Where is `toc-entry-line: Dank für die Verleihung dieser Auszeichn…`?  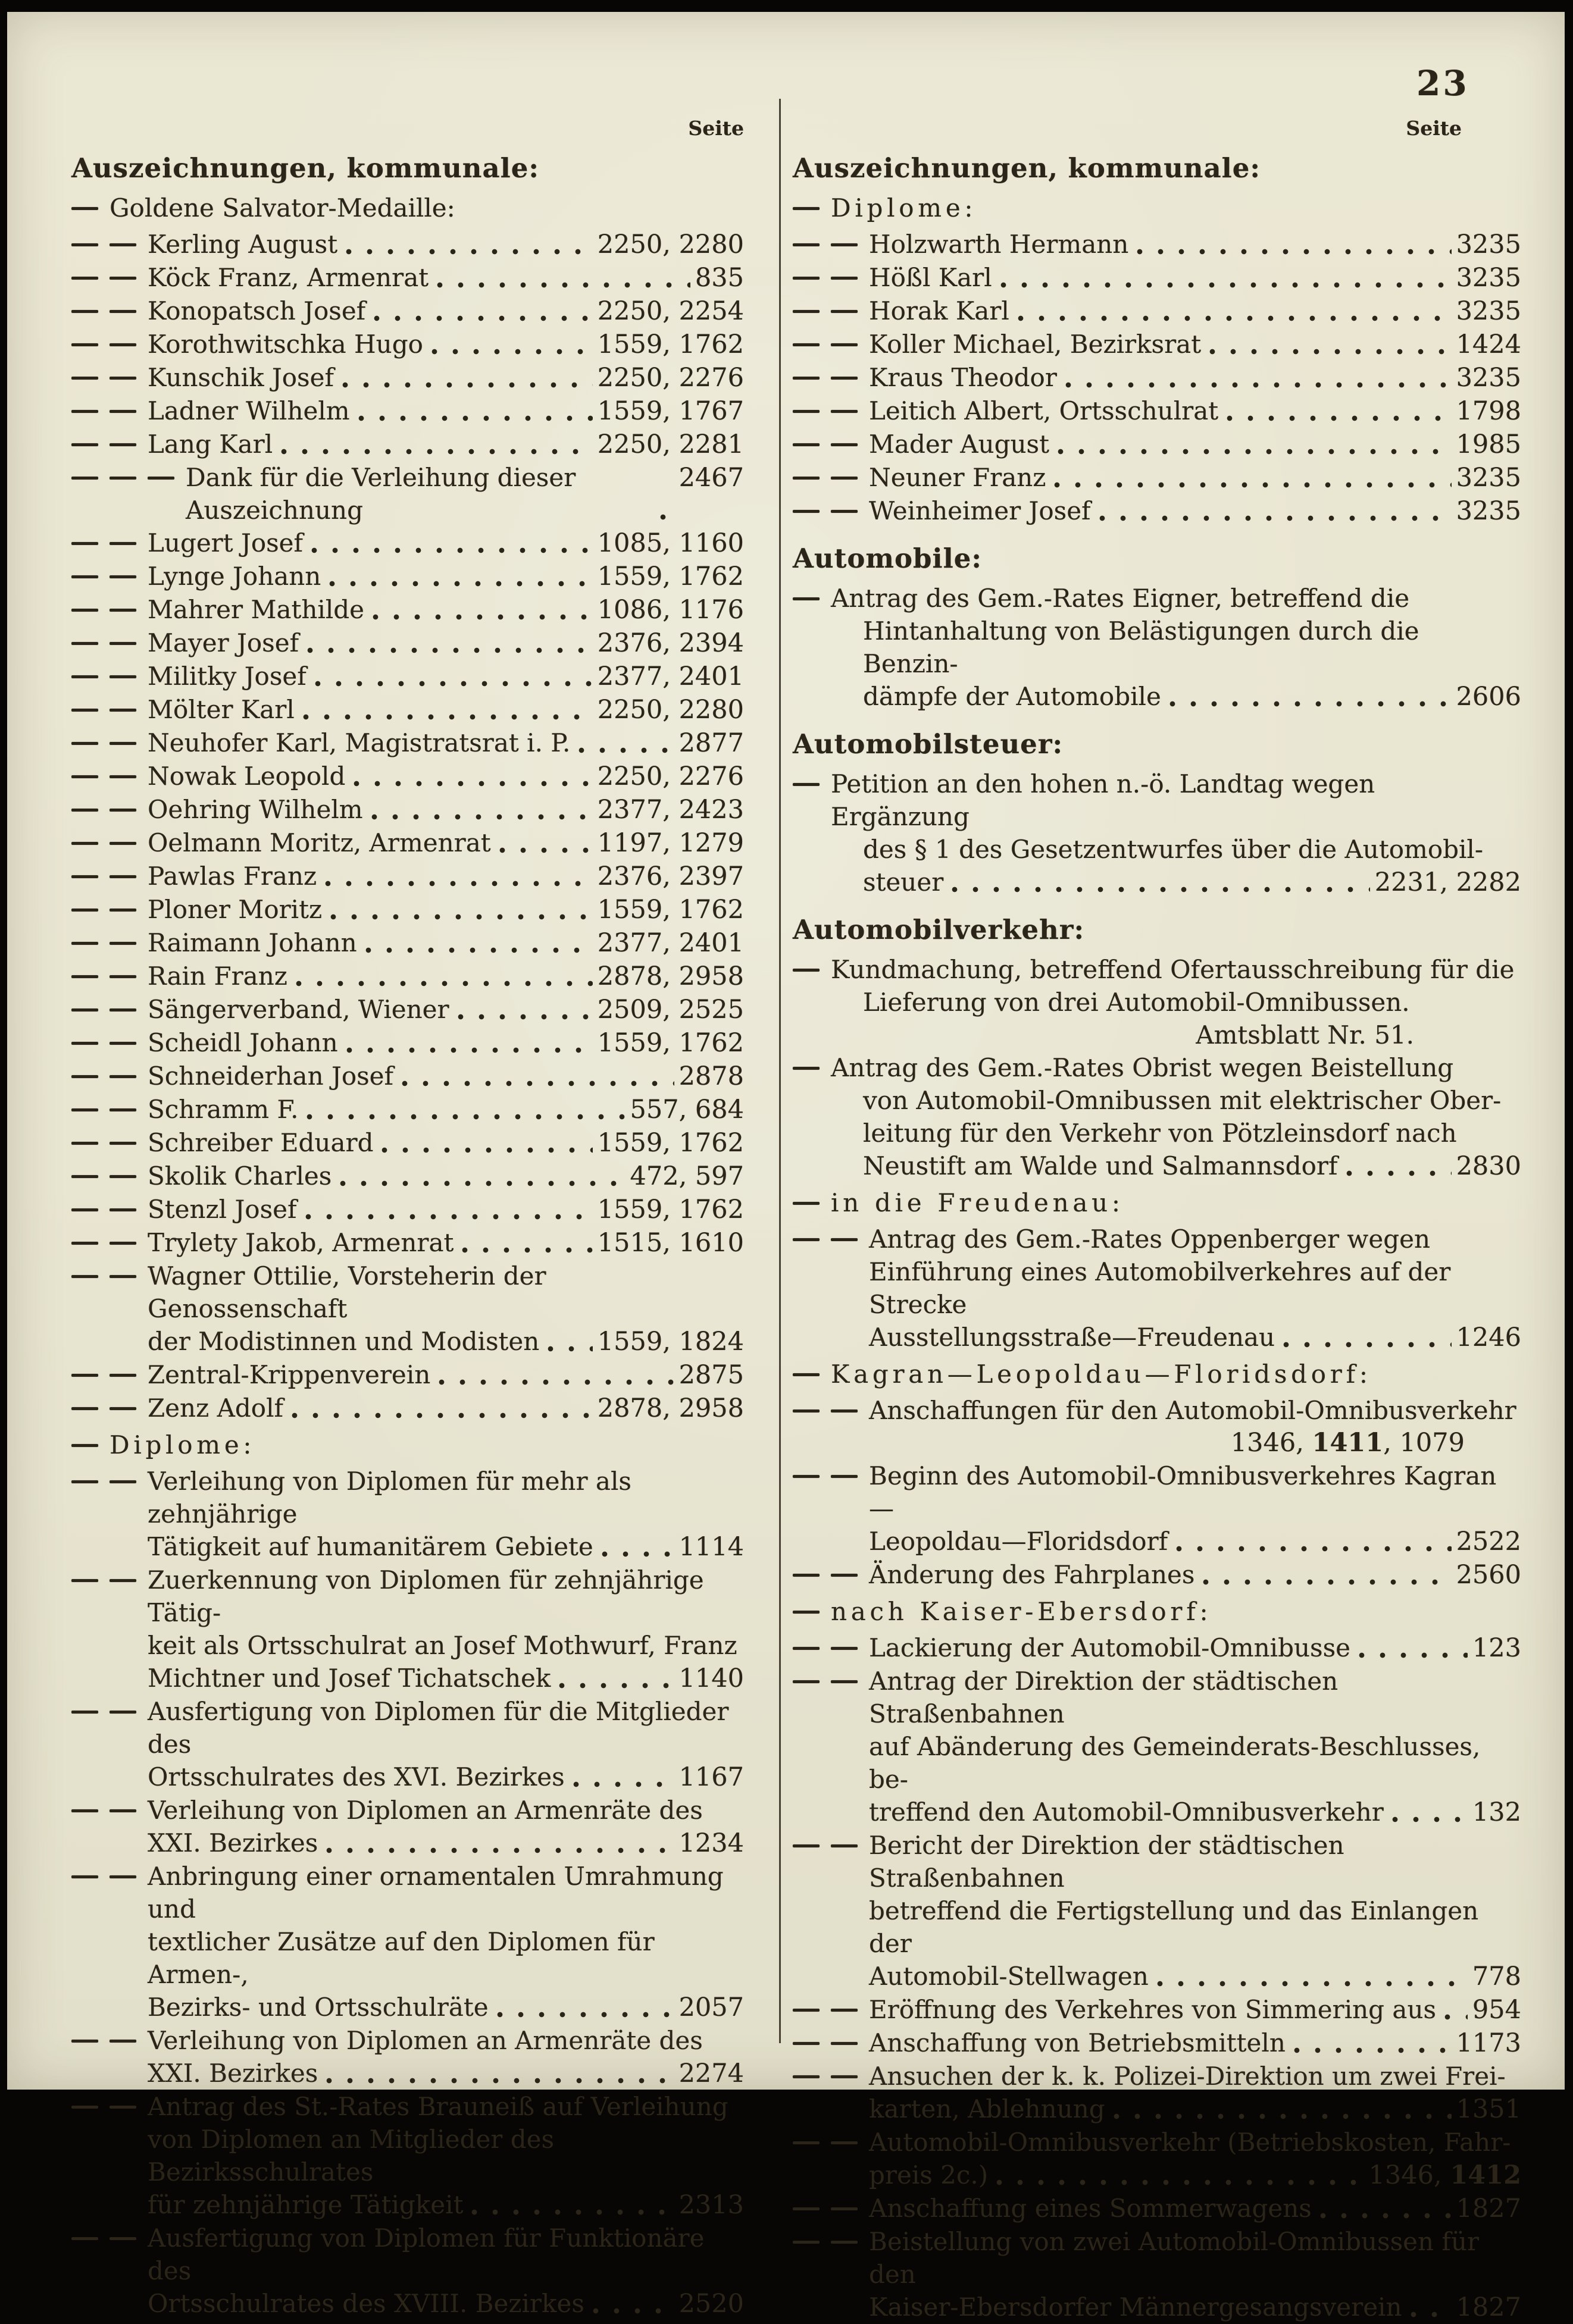 toc-entry-line: Dank für die Verleihung dieser Auszeichn… is located at coordinates (407, 494).